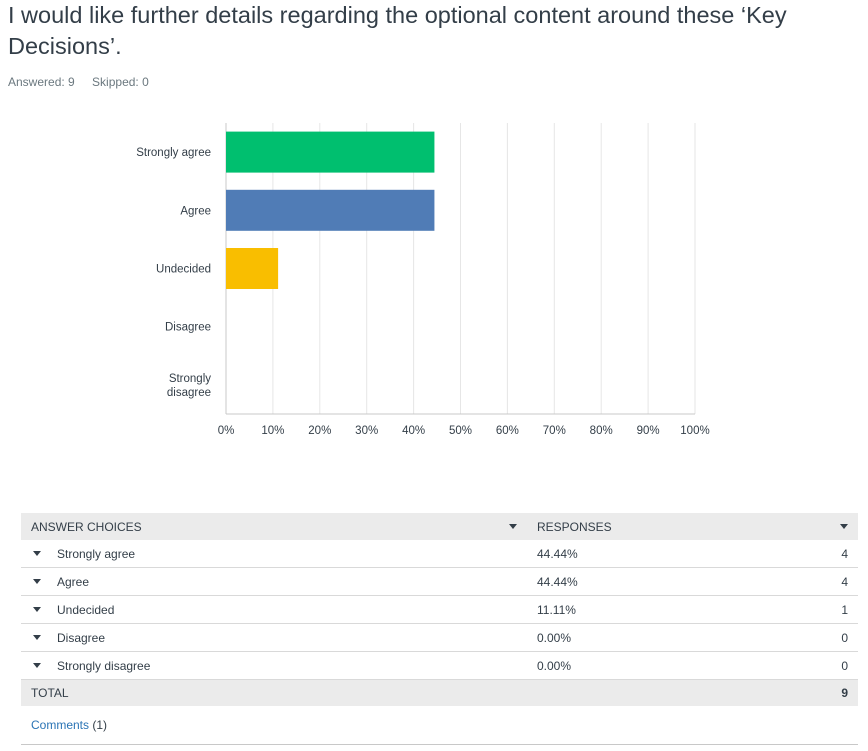 The height and width of the screenshot is (751, 868). Describe the element at coordinates (188, 328) in the screenshot. I see `category-label: Disagree` at that location.